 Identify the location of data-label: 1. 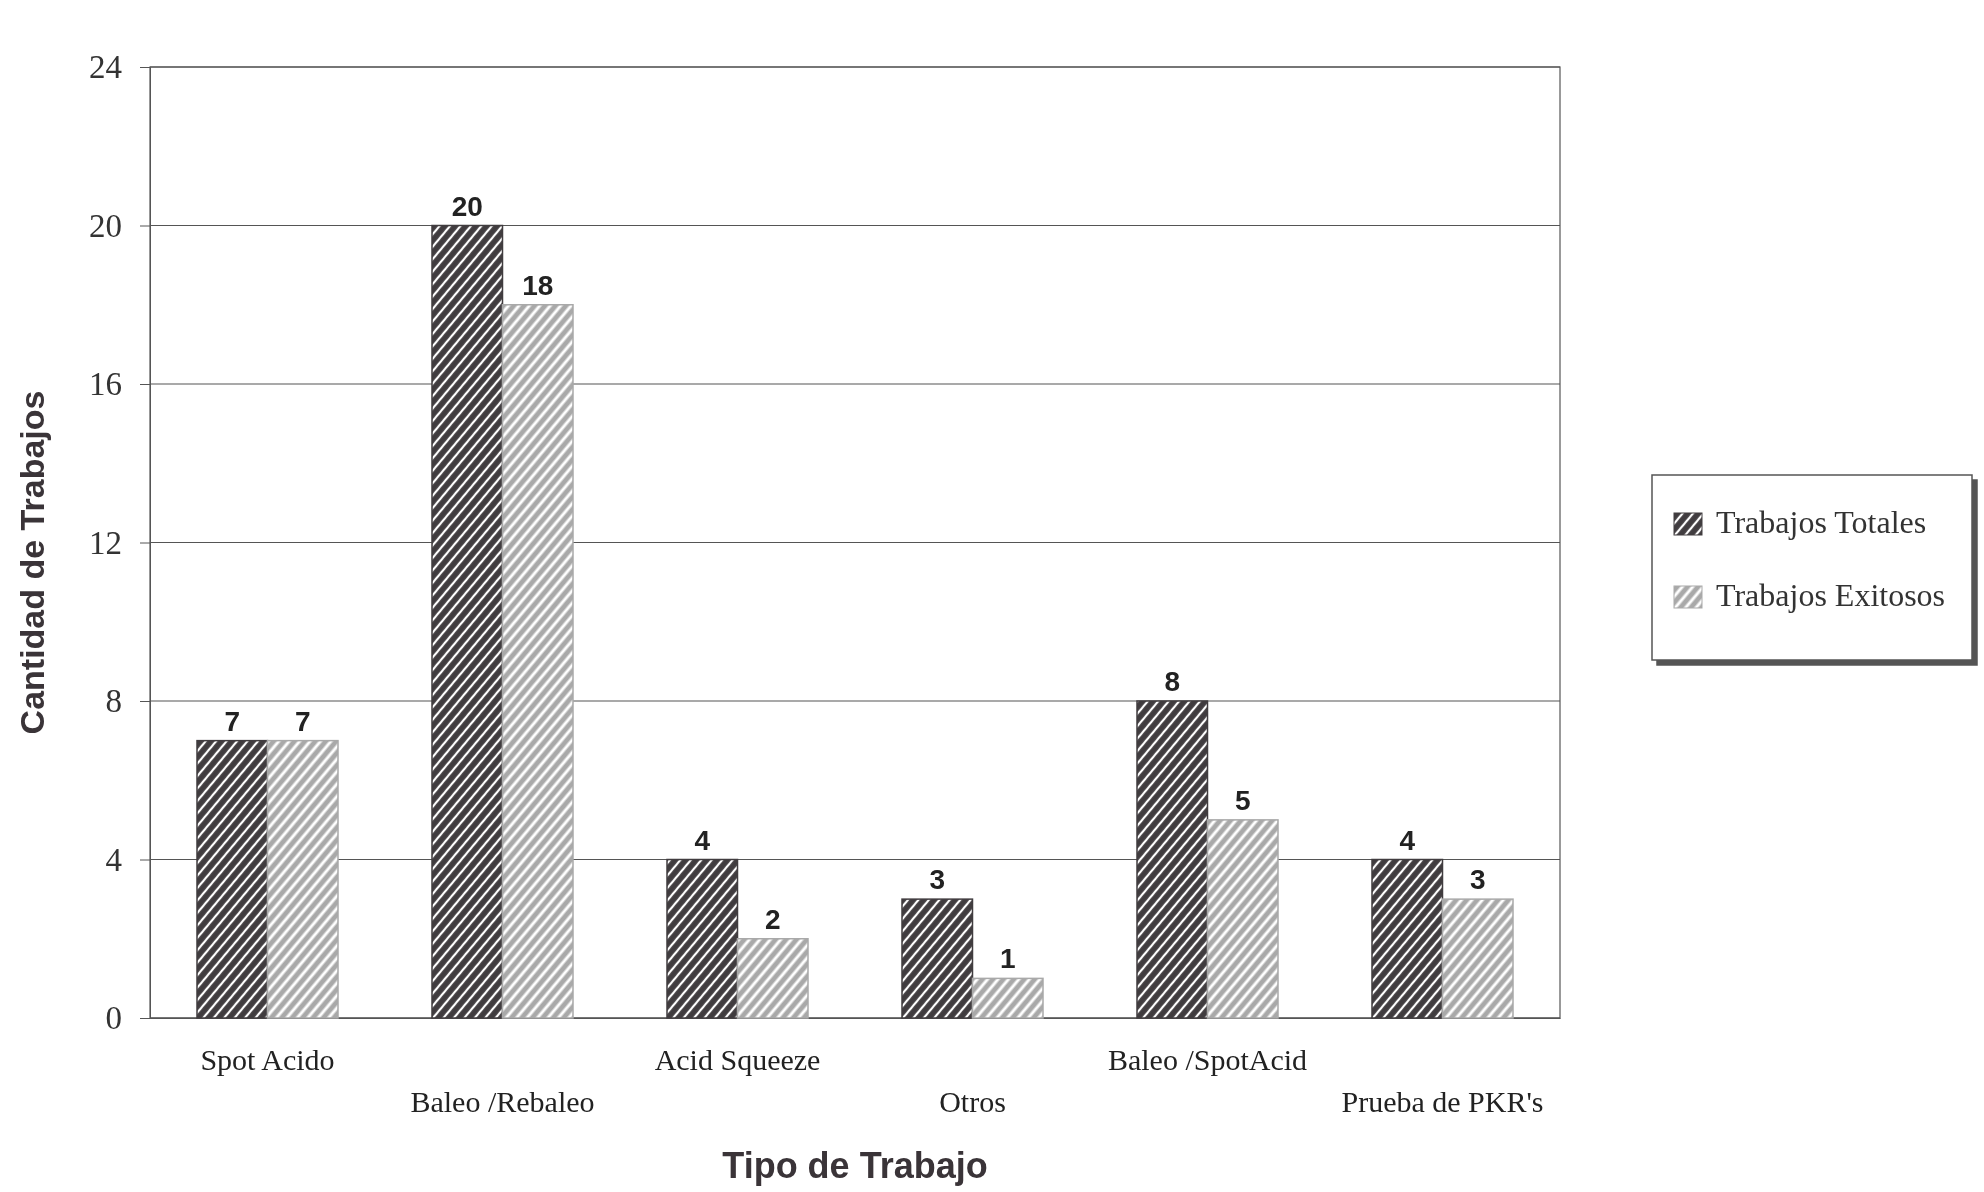
(1007, 959).